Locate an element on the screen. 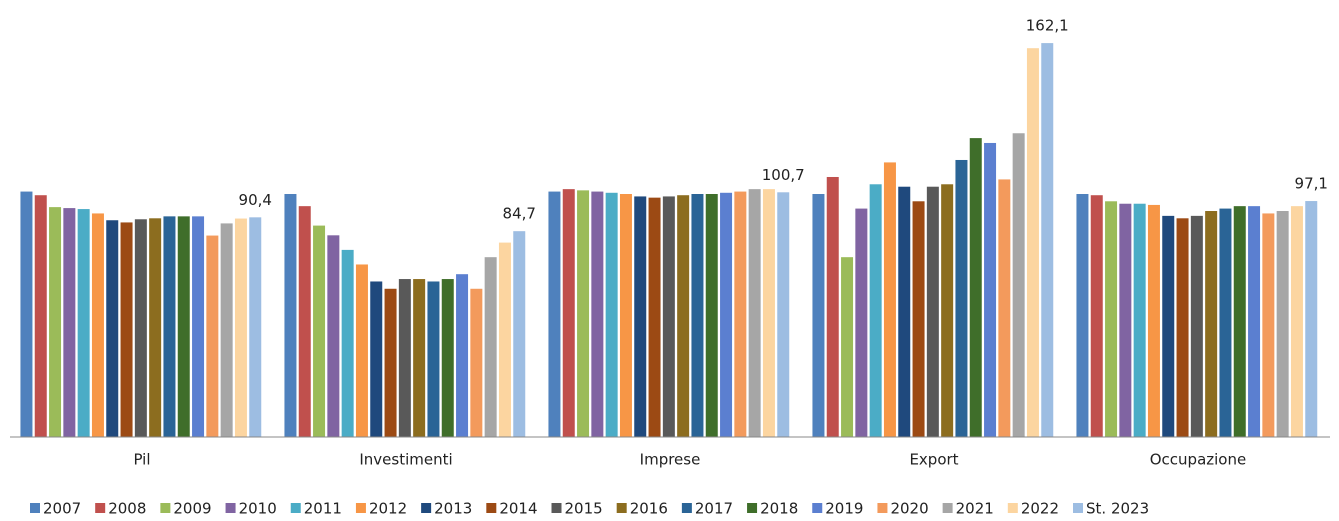 This screenshot has height=521, width=1339. legend-label: 2012 is located at coordinates (388, 509).